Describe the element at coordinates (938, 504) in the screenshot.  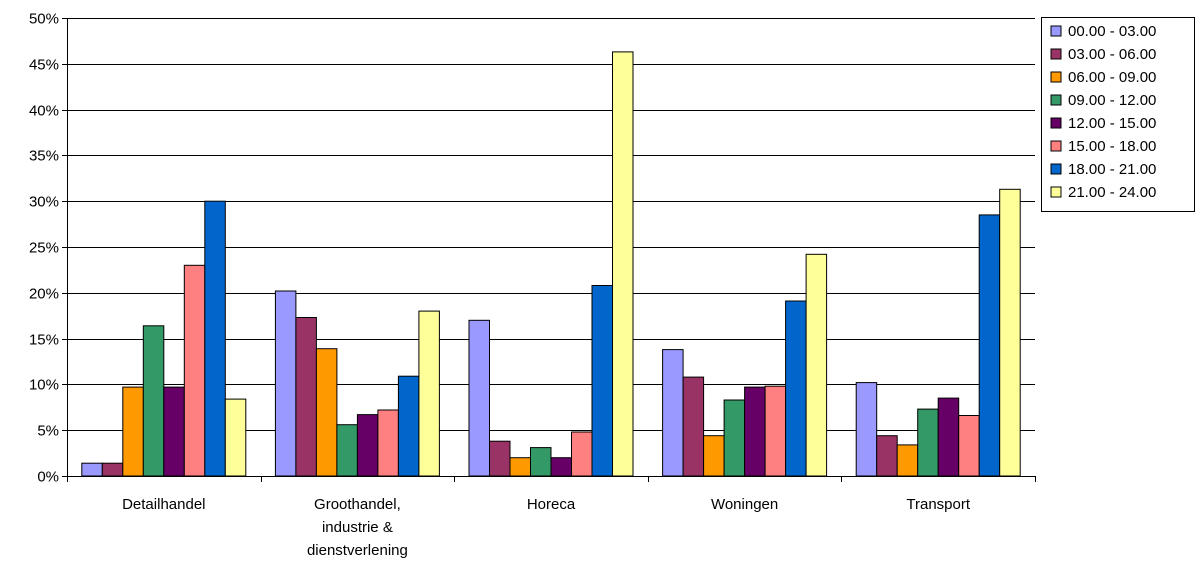
I see `x-category-label: Transport` at that location.